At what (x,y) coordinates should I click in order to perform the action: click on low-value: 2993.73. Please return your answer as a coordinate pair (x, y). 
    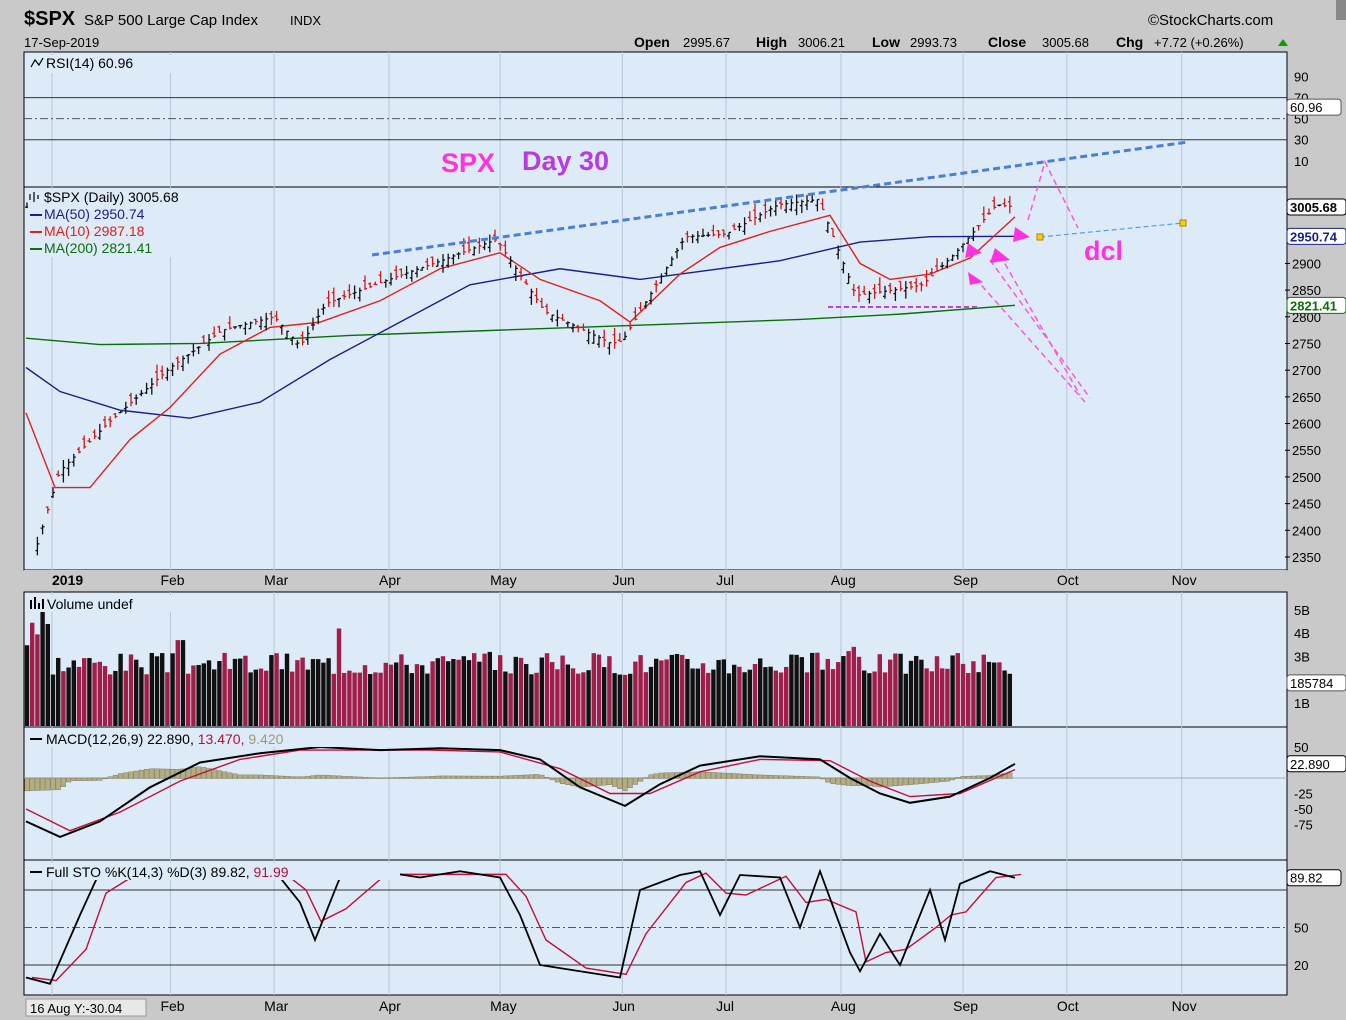
    Looking at the image, I should click on (933, 42).